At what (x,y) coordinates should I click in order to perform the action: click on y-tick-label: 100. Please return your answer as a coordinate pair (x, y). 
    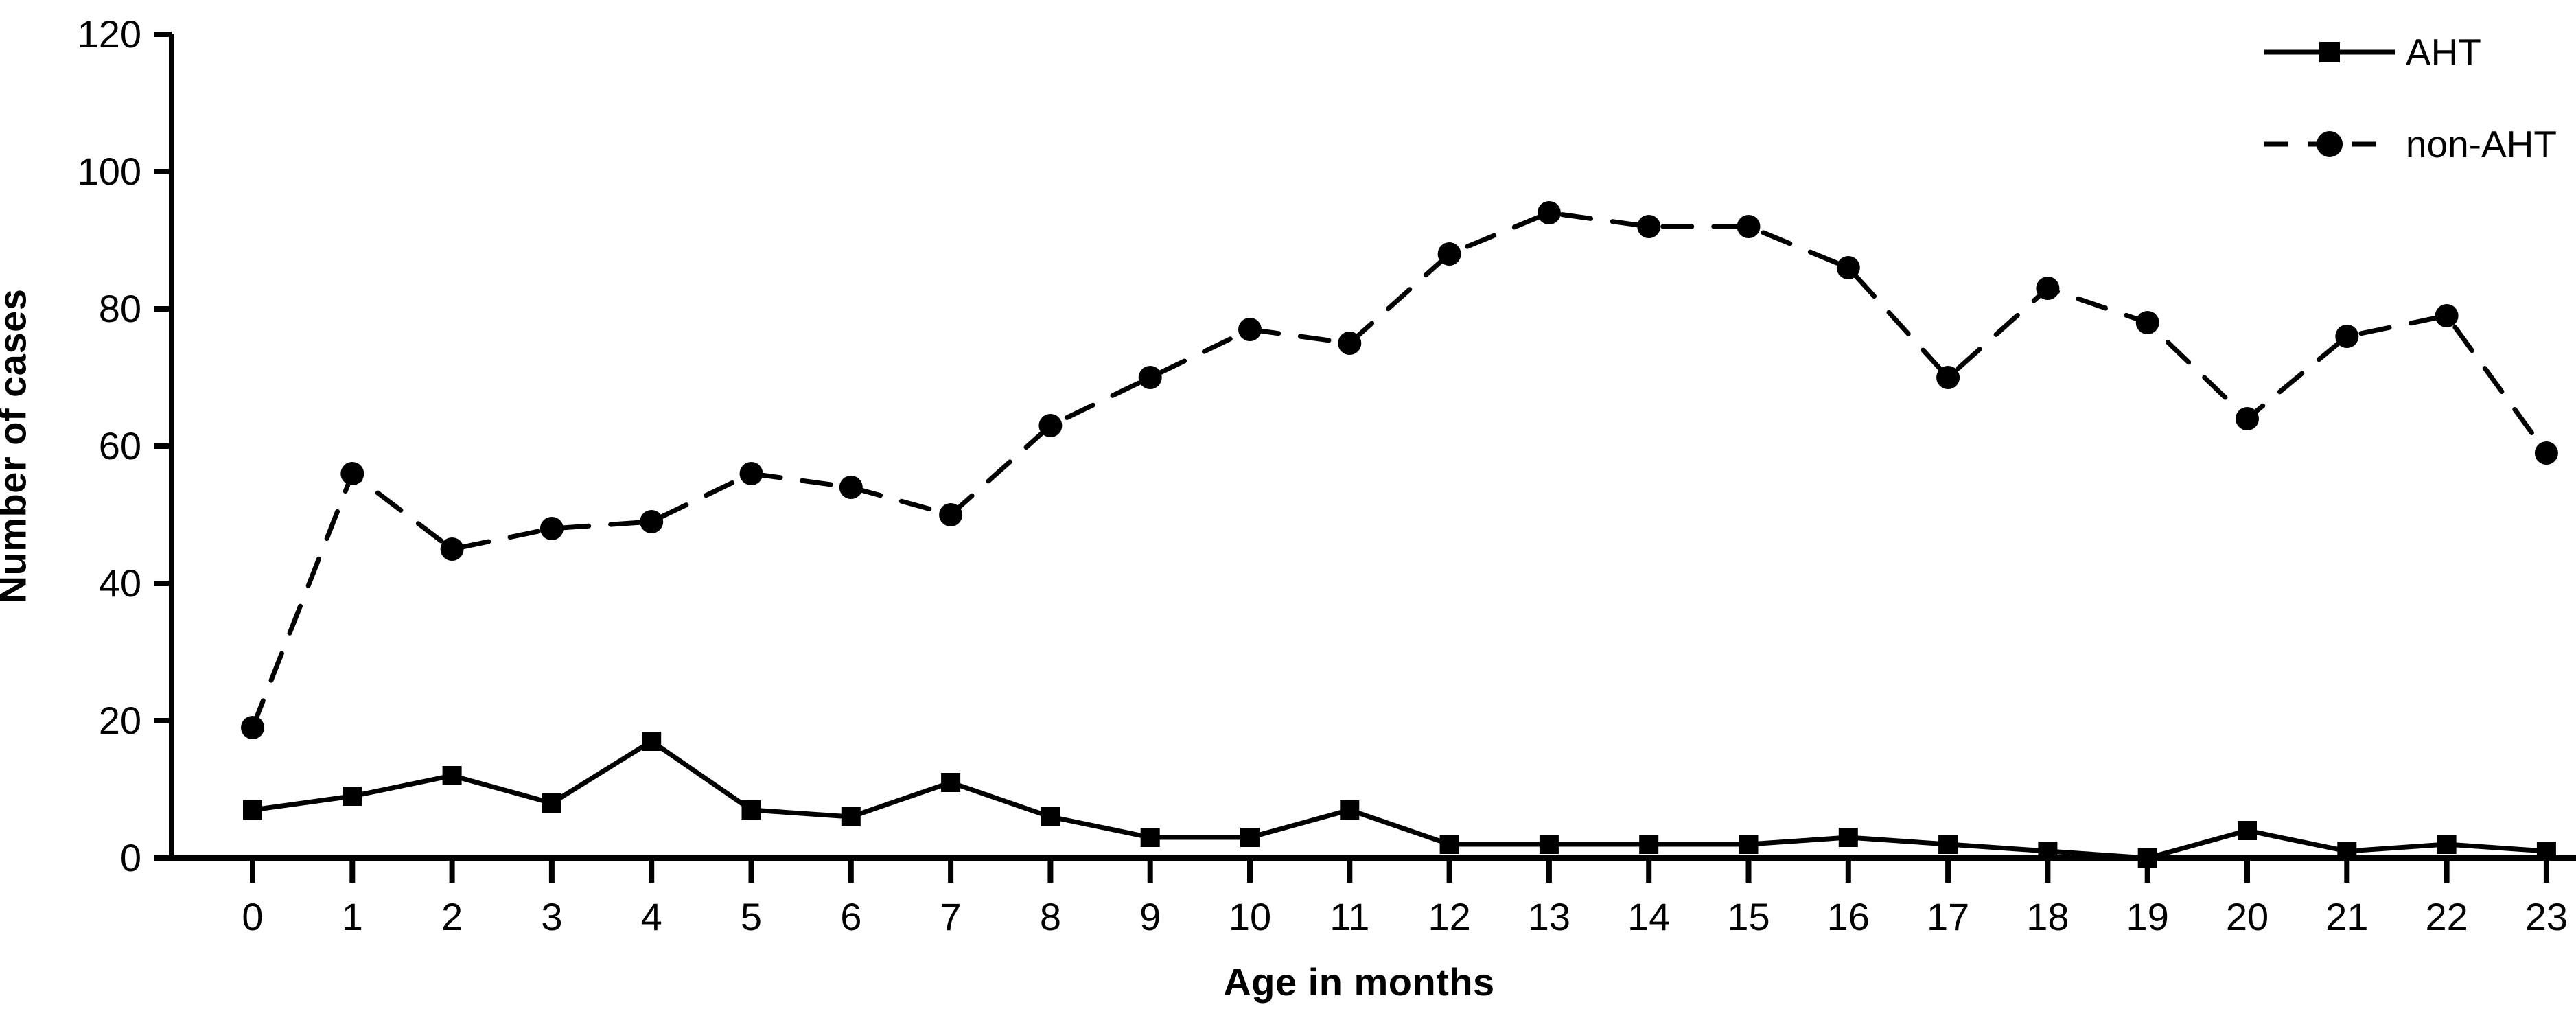
    Looking at the image, I should click on (109, 171).